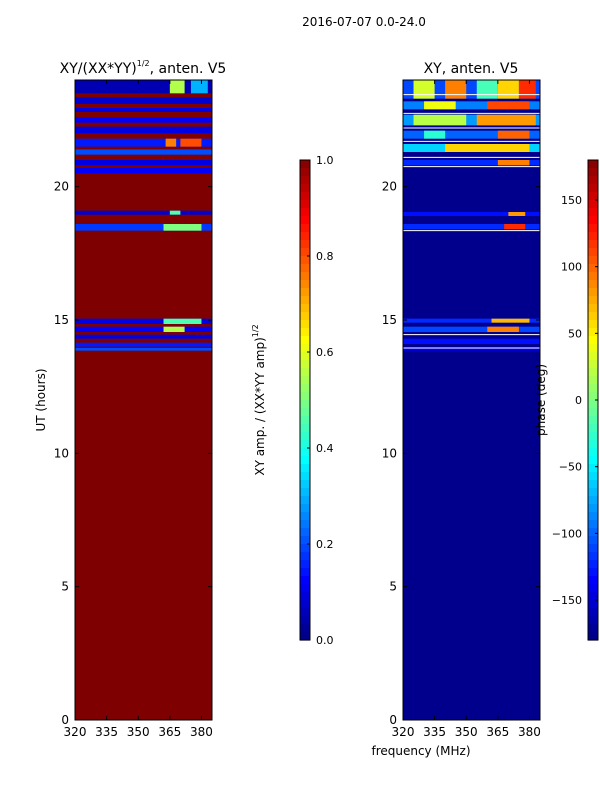 This screenshot has width=600, height=800. What do you see at coordinates (325, 640) in the screenshot?
I see `colorbar-tick-label: 0.0` at bounding box center [325, 640].